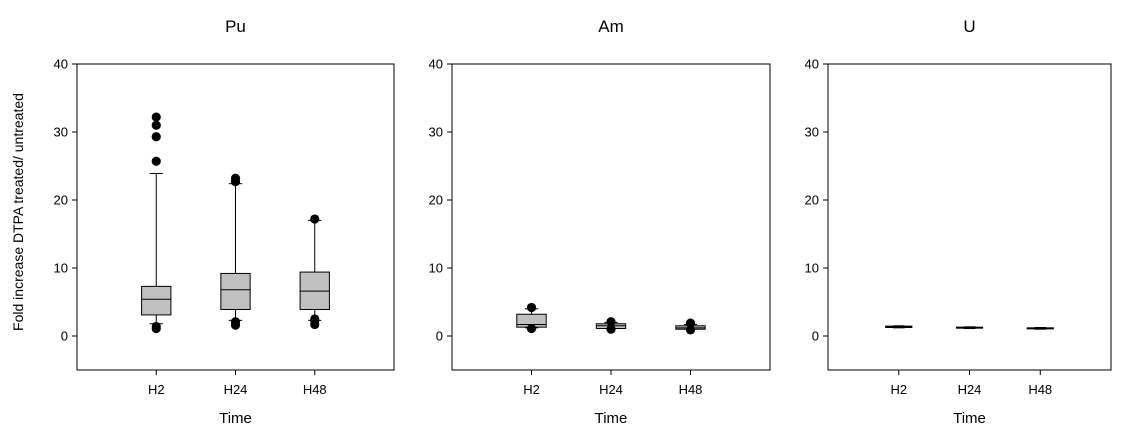  Describe the element at coordinates (18, 212) in the screenshot. I see `y-axis-title: Fold increase DTPA treated/ untreated` at that location.